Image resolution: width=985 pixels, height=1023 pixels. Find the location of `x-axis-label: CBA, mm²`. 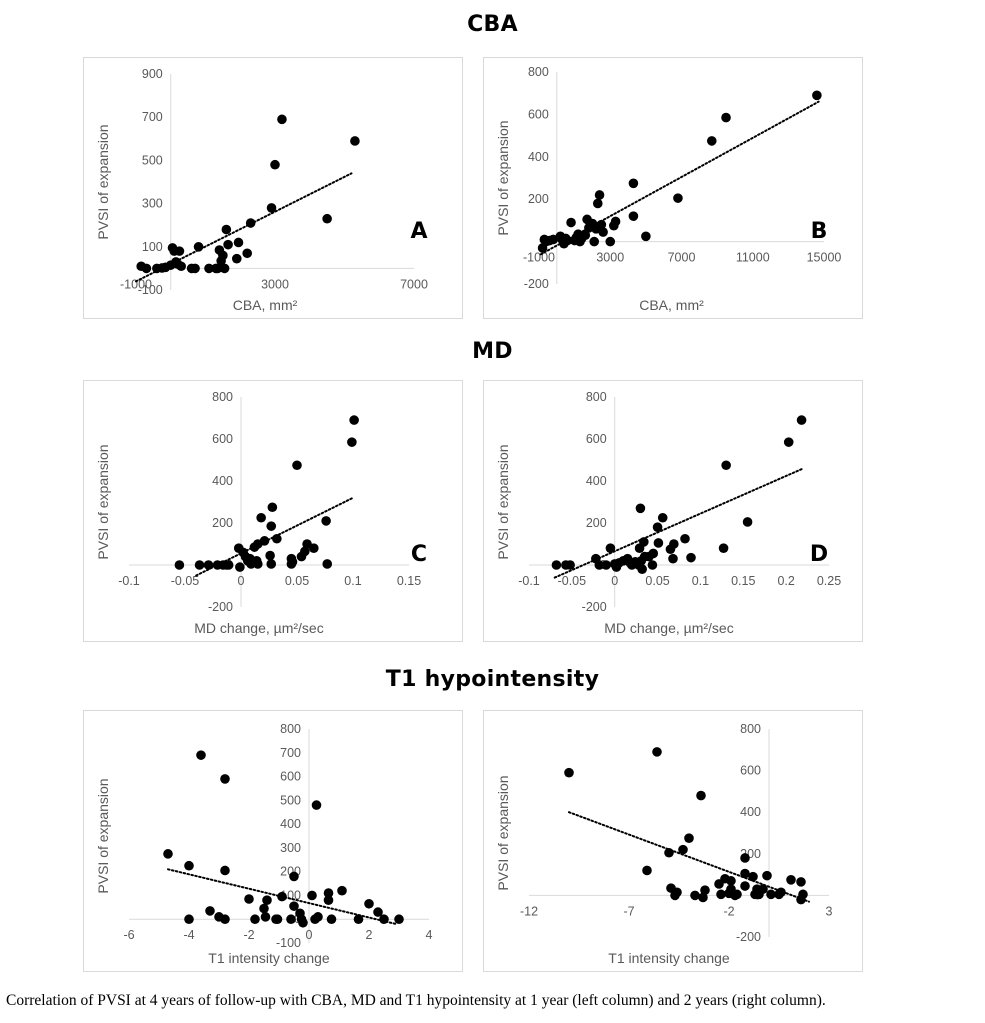

x-axis-label: CBA, mm² is located at coordinates (671, 305).